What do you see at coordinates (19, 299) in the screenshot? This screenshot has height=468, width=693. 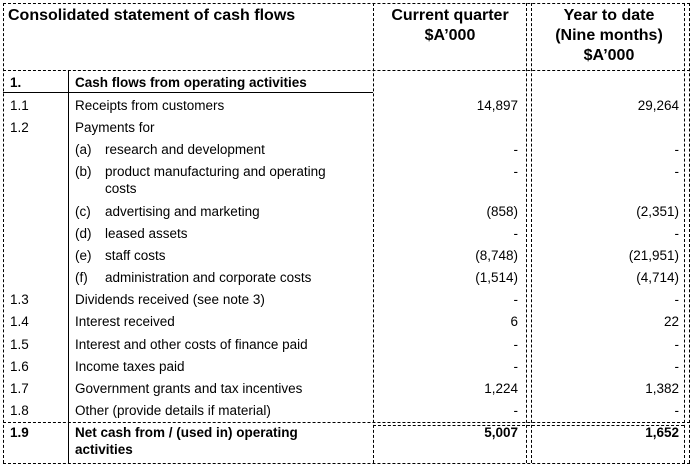 I see `row-number: 1.3` at bounding box center [19, 299].